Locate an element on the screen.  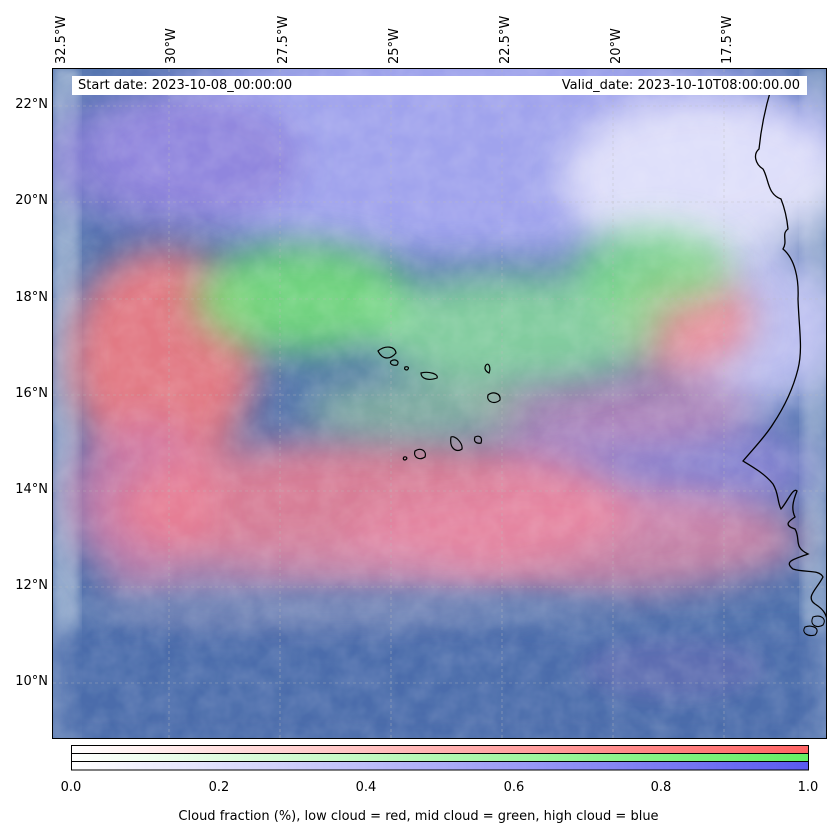
lon-label: 22.5°W is located at coordinates (505, 39).